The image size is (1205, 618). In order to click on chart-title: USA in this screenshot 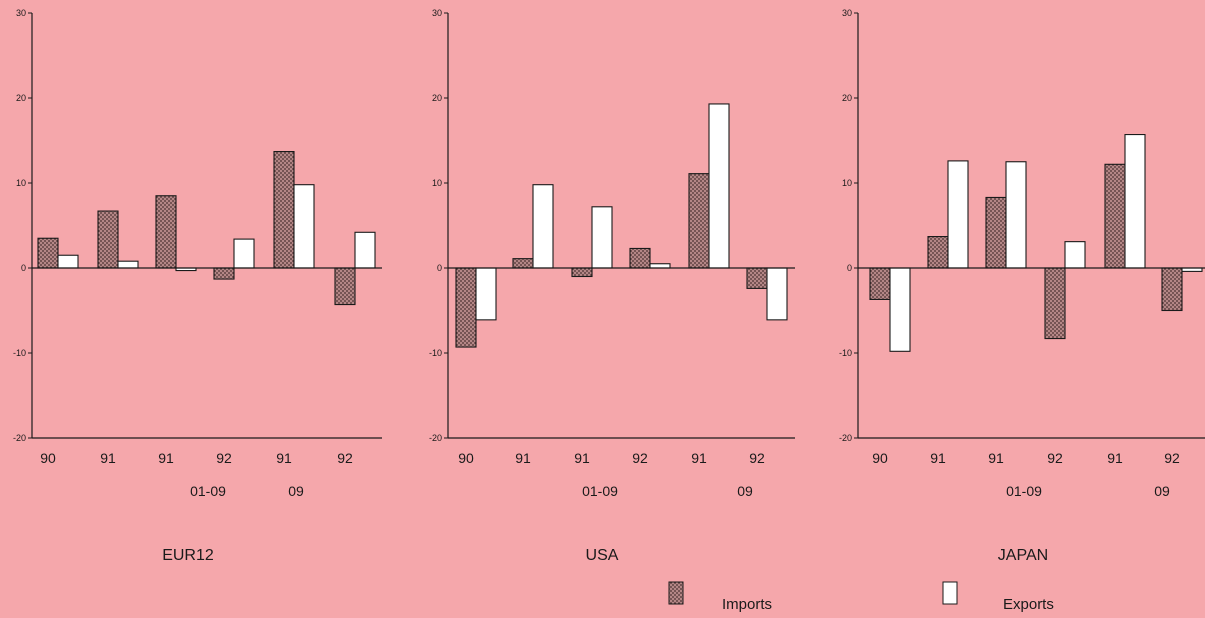, I will do `click(602, 555)`.